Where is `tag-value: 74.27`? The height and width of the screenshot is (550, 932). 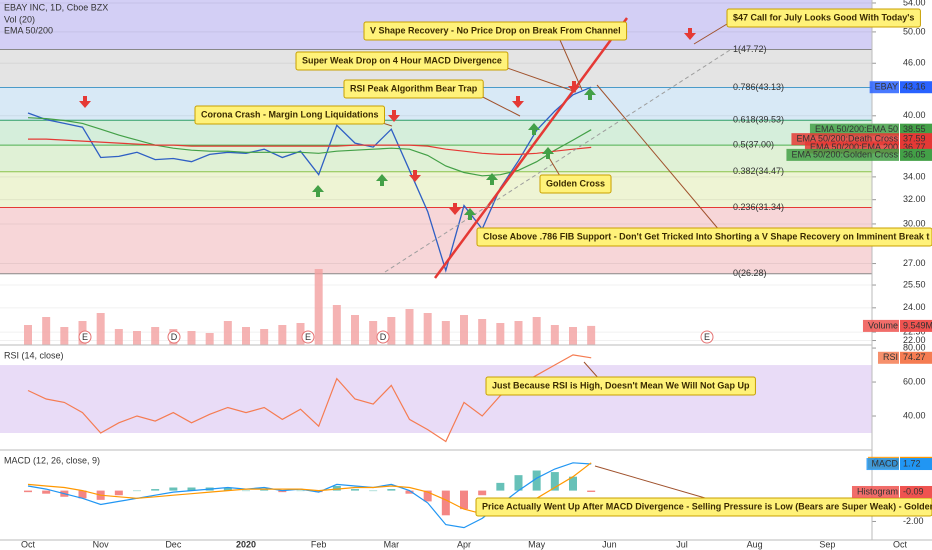
tag-value: 74.27 is located at coordinates (914, 357).